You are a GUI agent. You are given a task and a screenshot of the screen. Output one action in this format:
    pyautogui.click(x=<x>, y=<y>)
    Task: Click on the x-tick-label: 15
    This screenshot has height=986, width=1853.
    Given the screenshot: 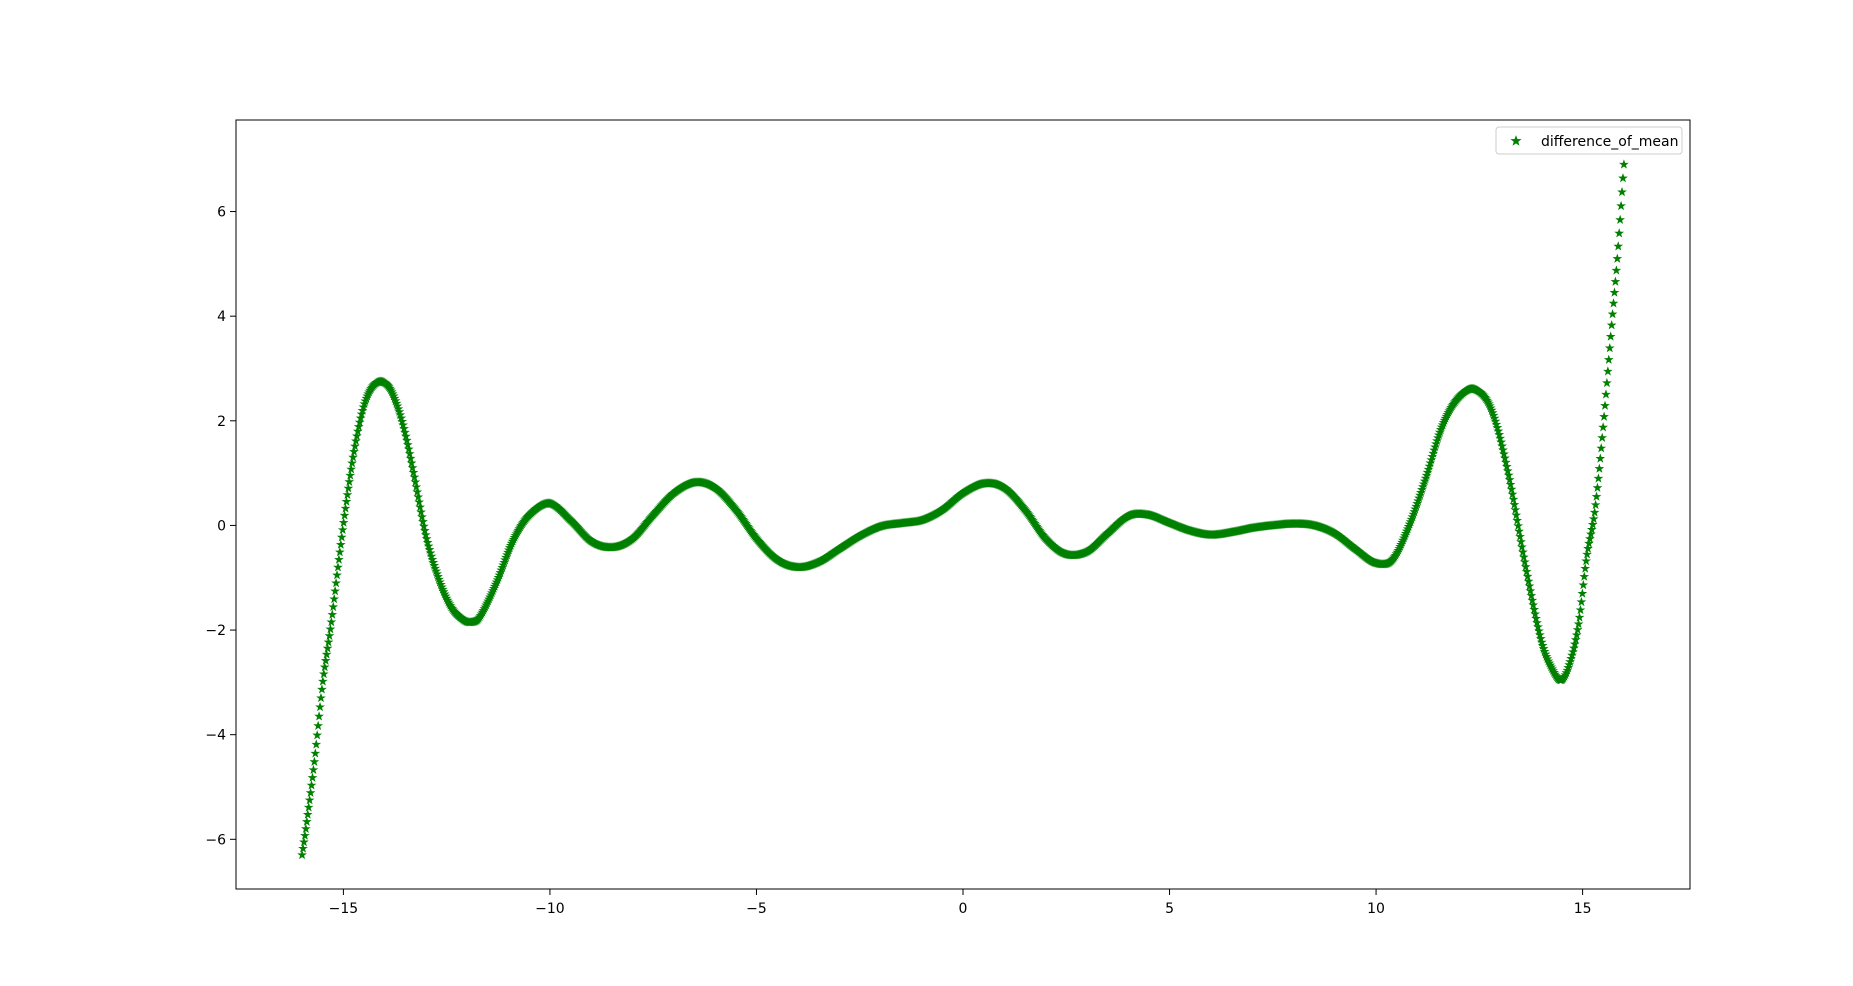 What is the action you would take?
    pyautogui.click(x=1583, y=909)
    